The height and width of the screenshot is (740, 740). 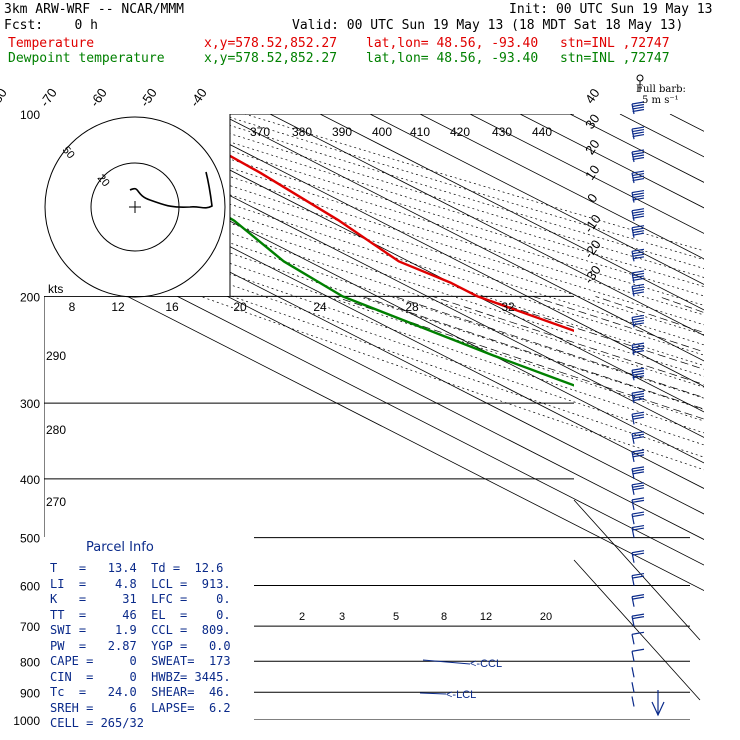 I want to click on theta-label-420: 420, so click(x=460, y=132).